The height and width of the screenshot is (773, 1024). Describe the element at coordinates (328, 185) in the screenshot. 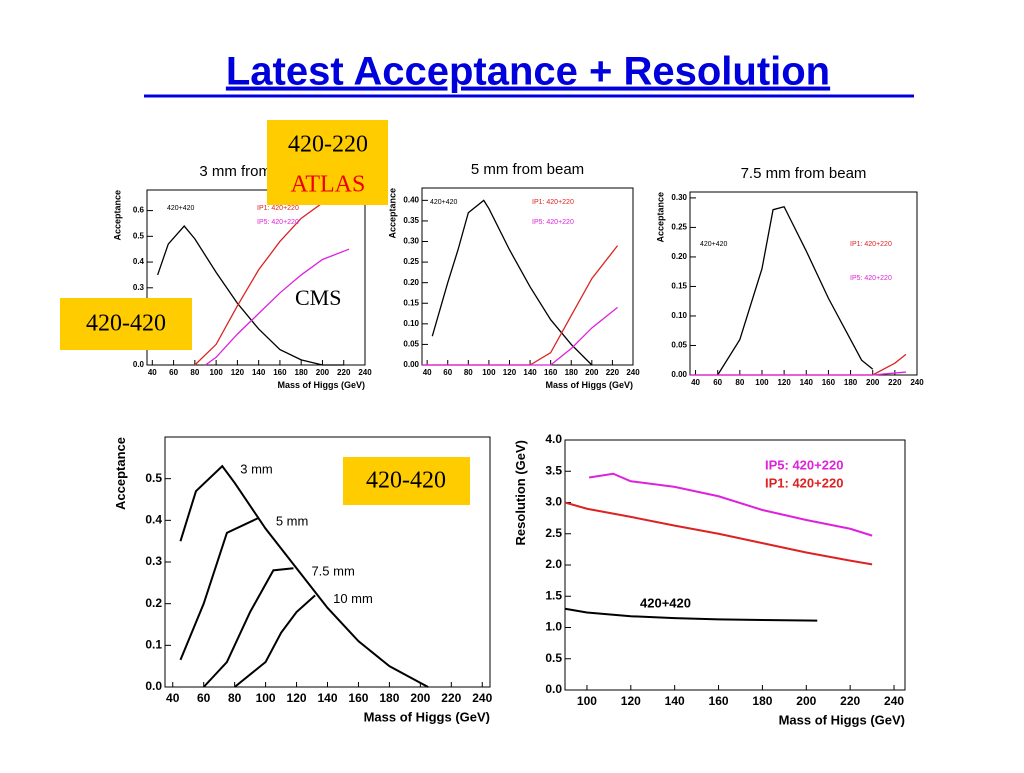

I see `box-text: ATLAS` at that location.